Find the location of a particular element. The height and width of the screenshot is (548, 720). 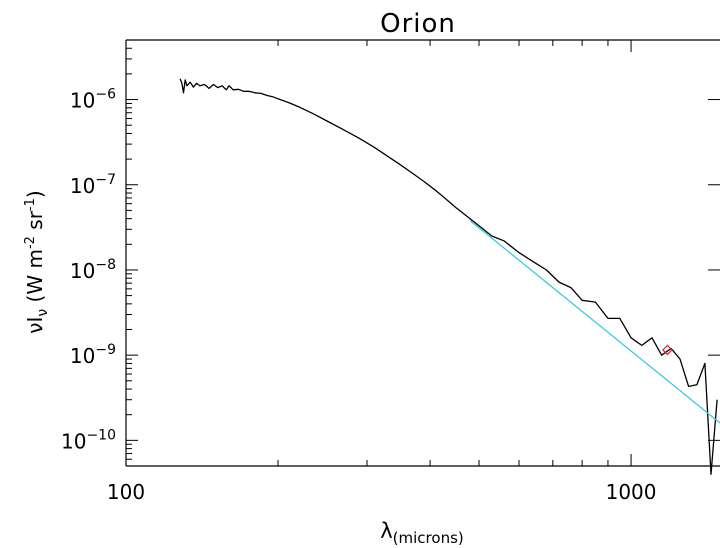

y-tick-label: 10⁻⁶ is located at coordinates (93, 100).